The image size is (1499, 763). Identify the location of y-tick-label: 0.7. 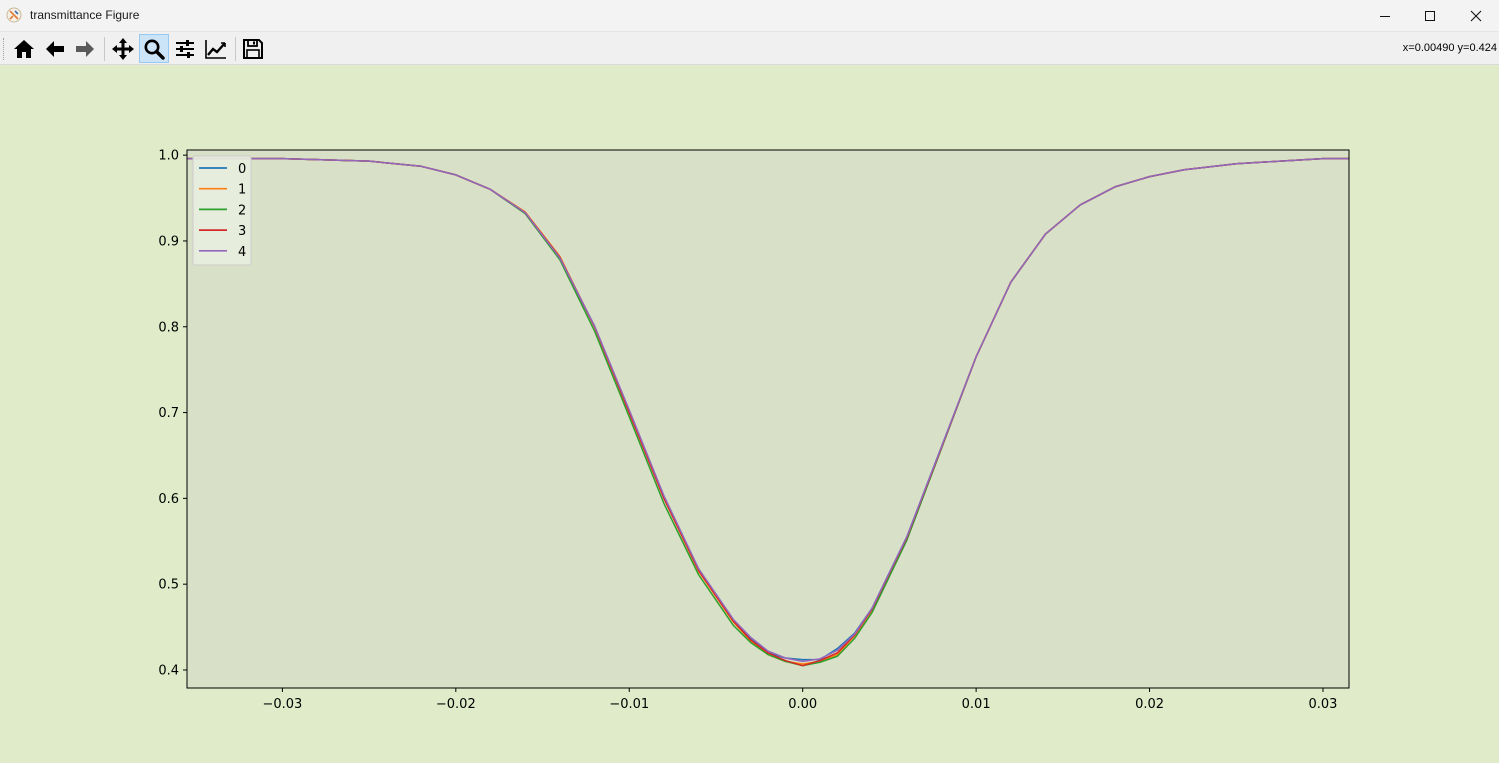
(168, 413).